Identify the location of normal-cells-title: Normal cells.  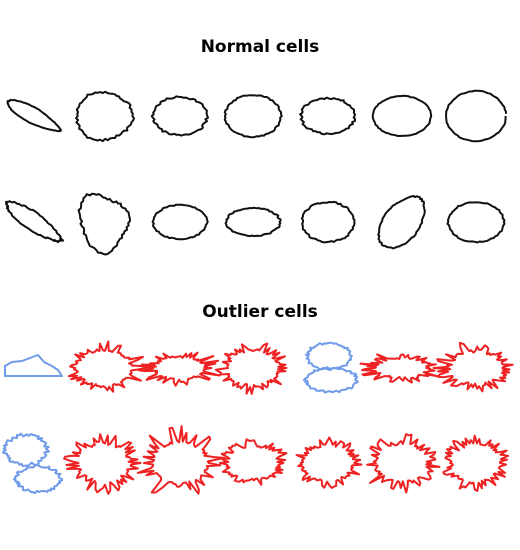
(260, 47).